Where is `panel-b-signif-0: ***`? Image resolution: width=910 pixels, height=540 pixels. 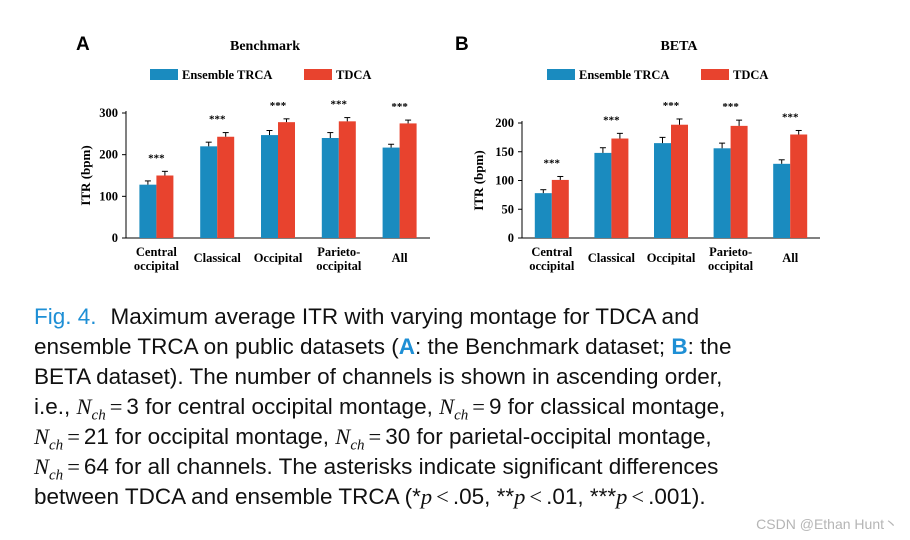
panel-b-signif-0: *** is located at coordinates (552, 163).